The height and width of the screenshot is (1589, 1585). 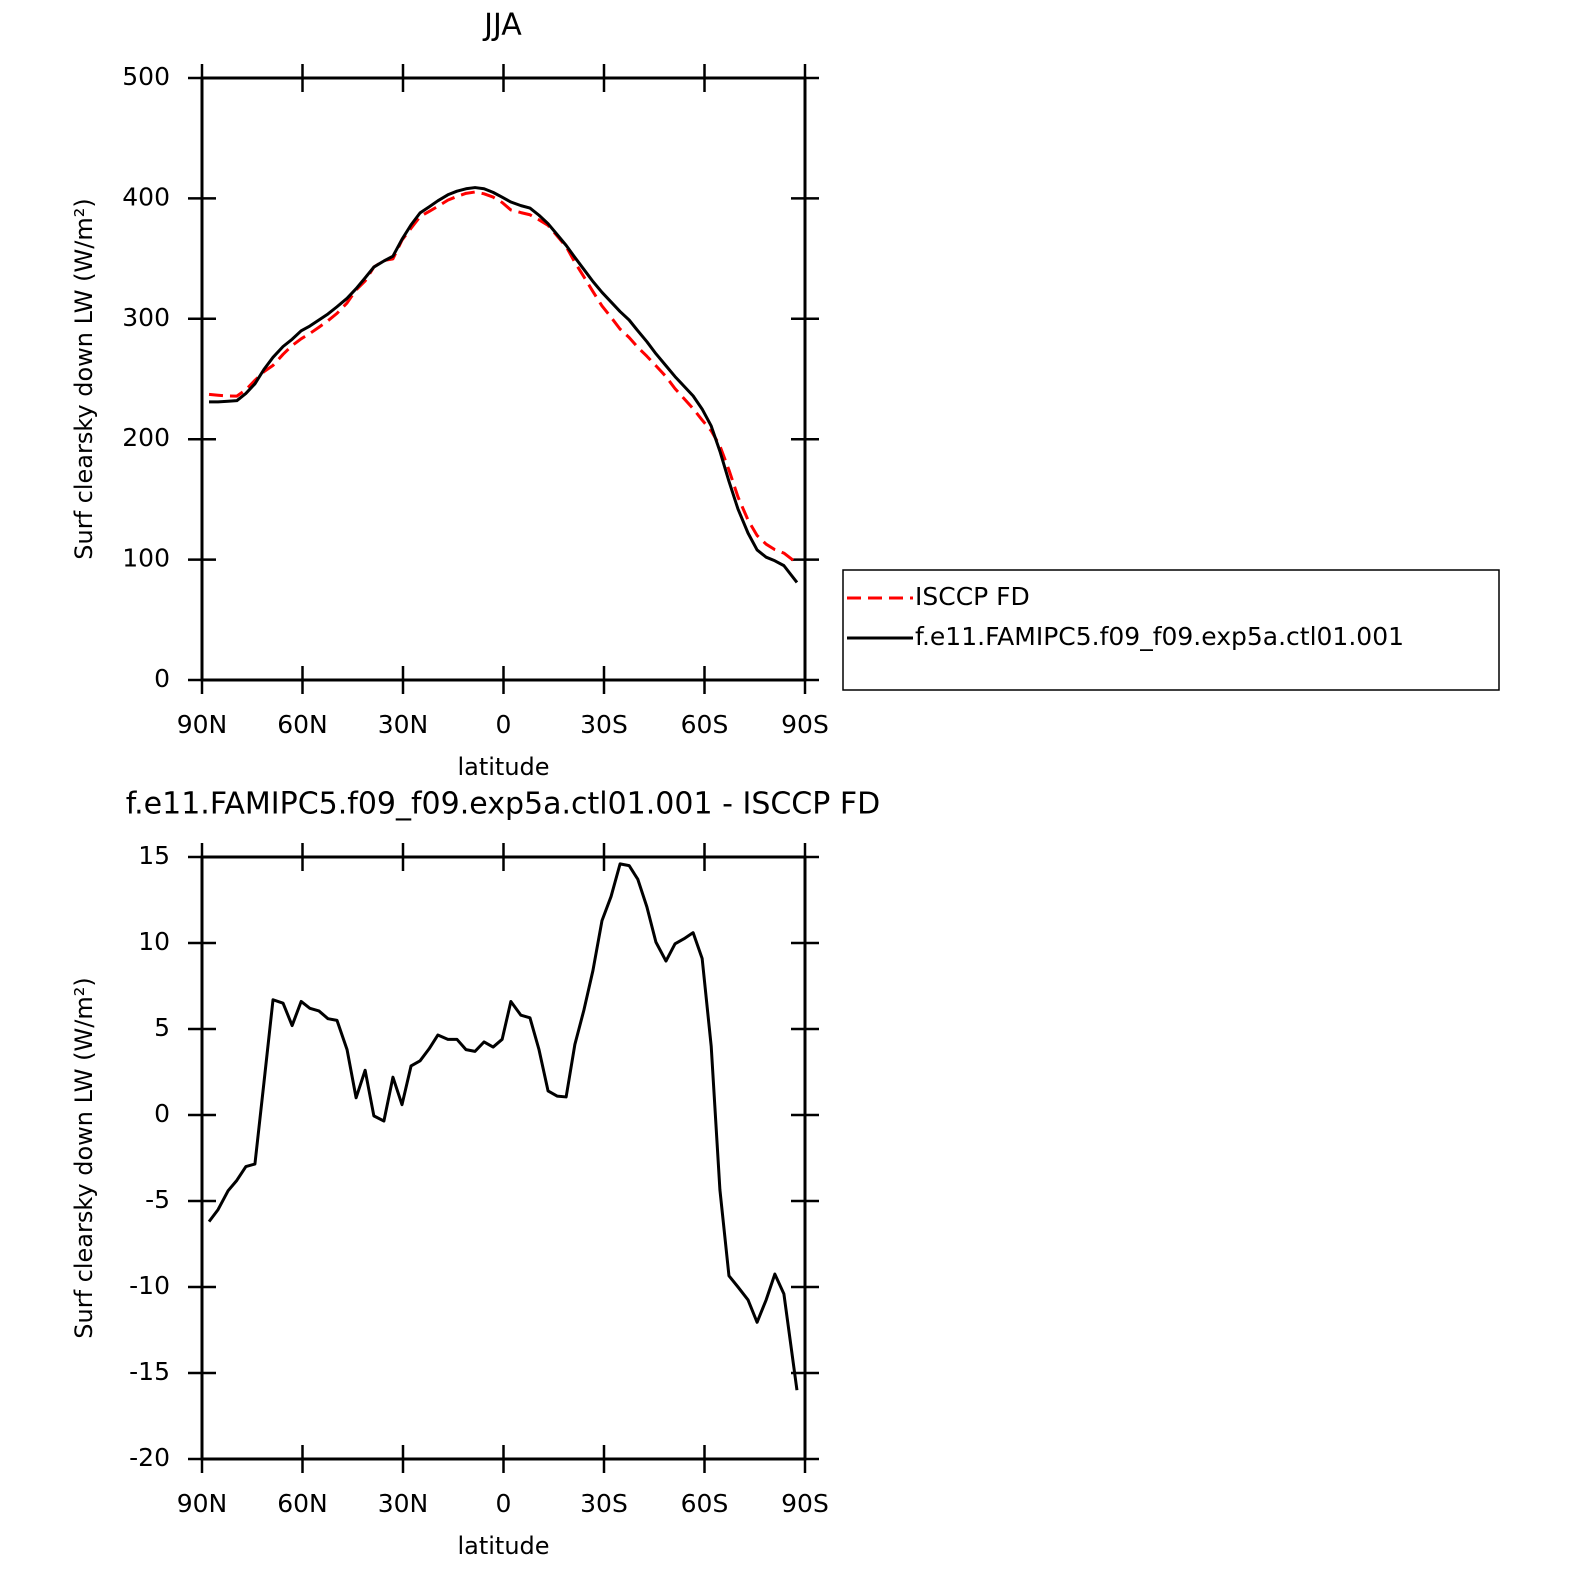 What do you see at coordinates (146, 196) in the screenshot?
I see `y-tick-label: 400` at bounding box center [146, 196].